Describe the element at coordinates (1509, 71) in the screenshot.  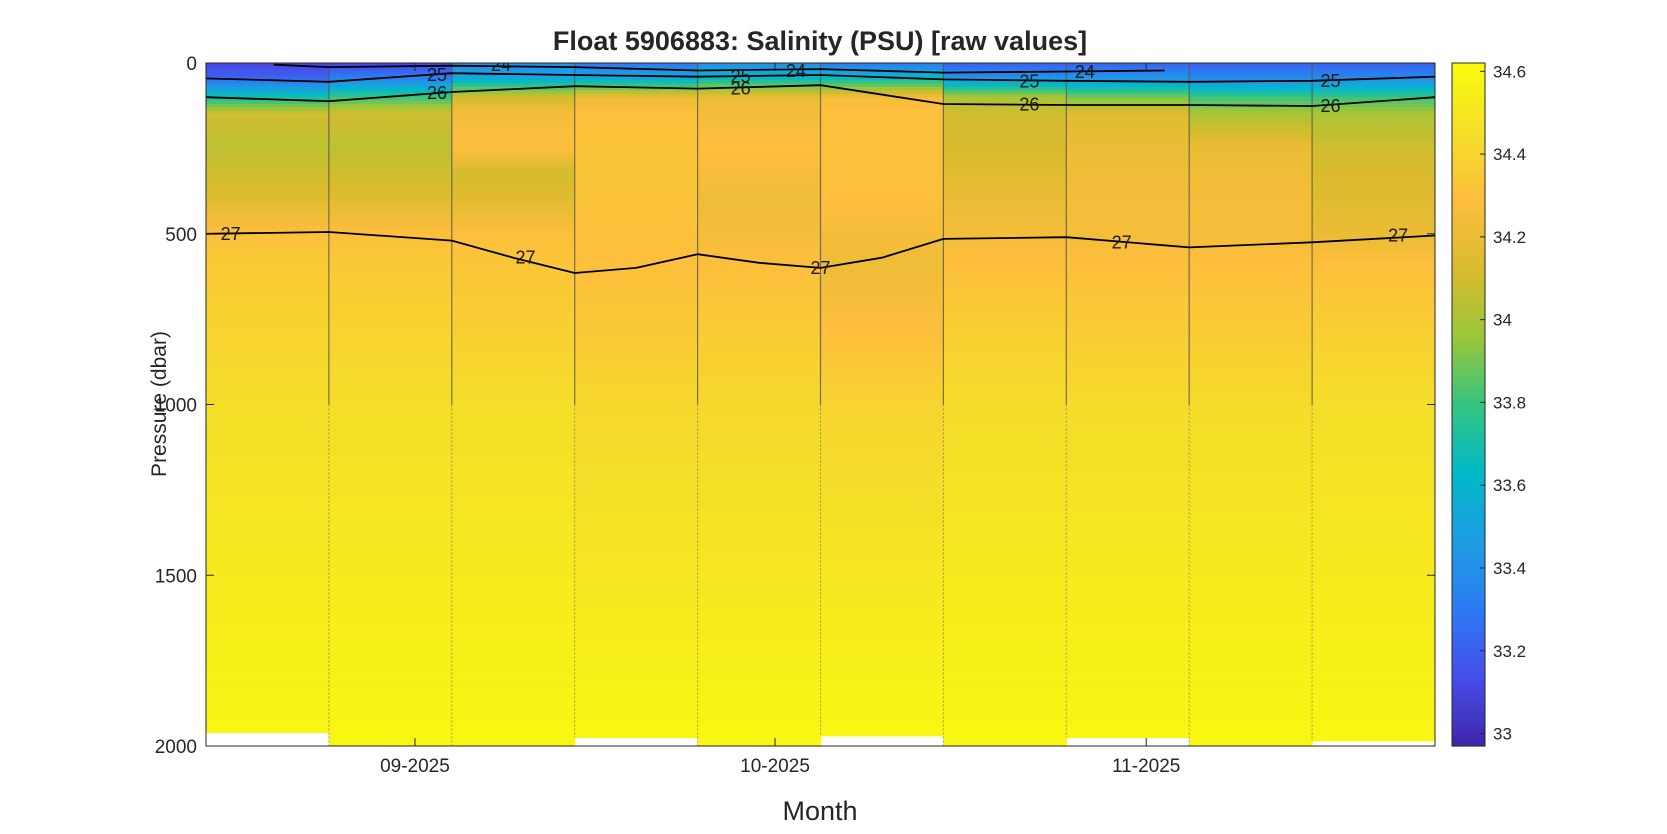
I see `colorbar-tick-label: 34.6` at that location.